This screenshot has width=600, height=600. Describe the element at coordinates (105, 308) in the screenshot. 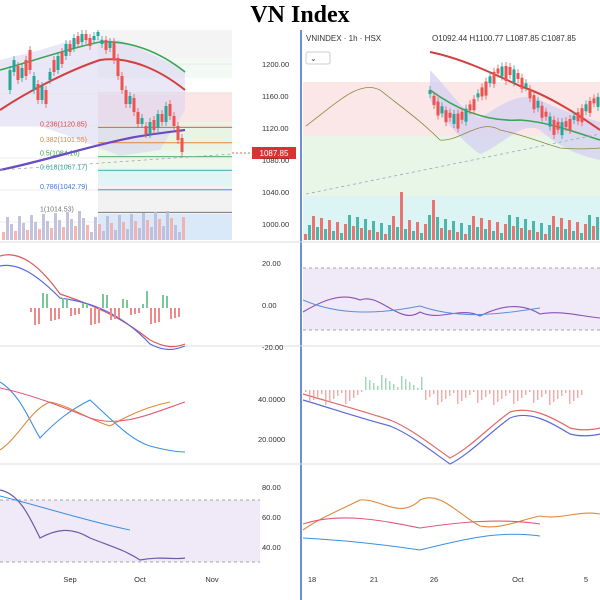

I see `oscillator-2-histogram` at that location.